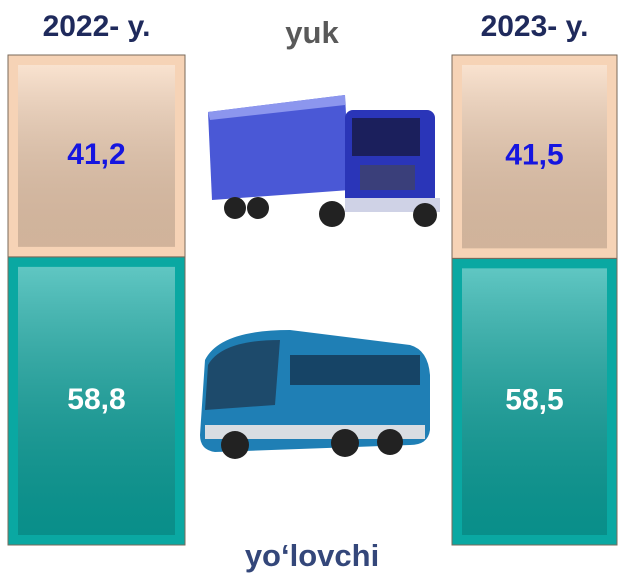 The width and height of the screenshot is (624, 579). I want to click on value-label: 58,8, so click(96, 399).